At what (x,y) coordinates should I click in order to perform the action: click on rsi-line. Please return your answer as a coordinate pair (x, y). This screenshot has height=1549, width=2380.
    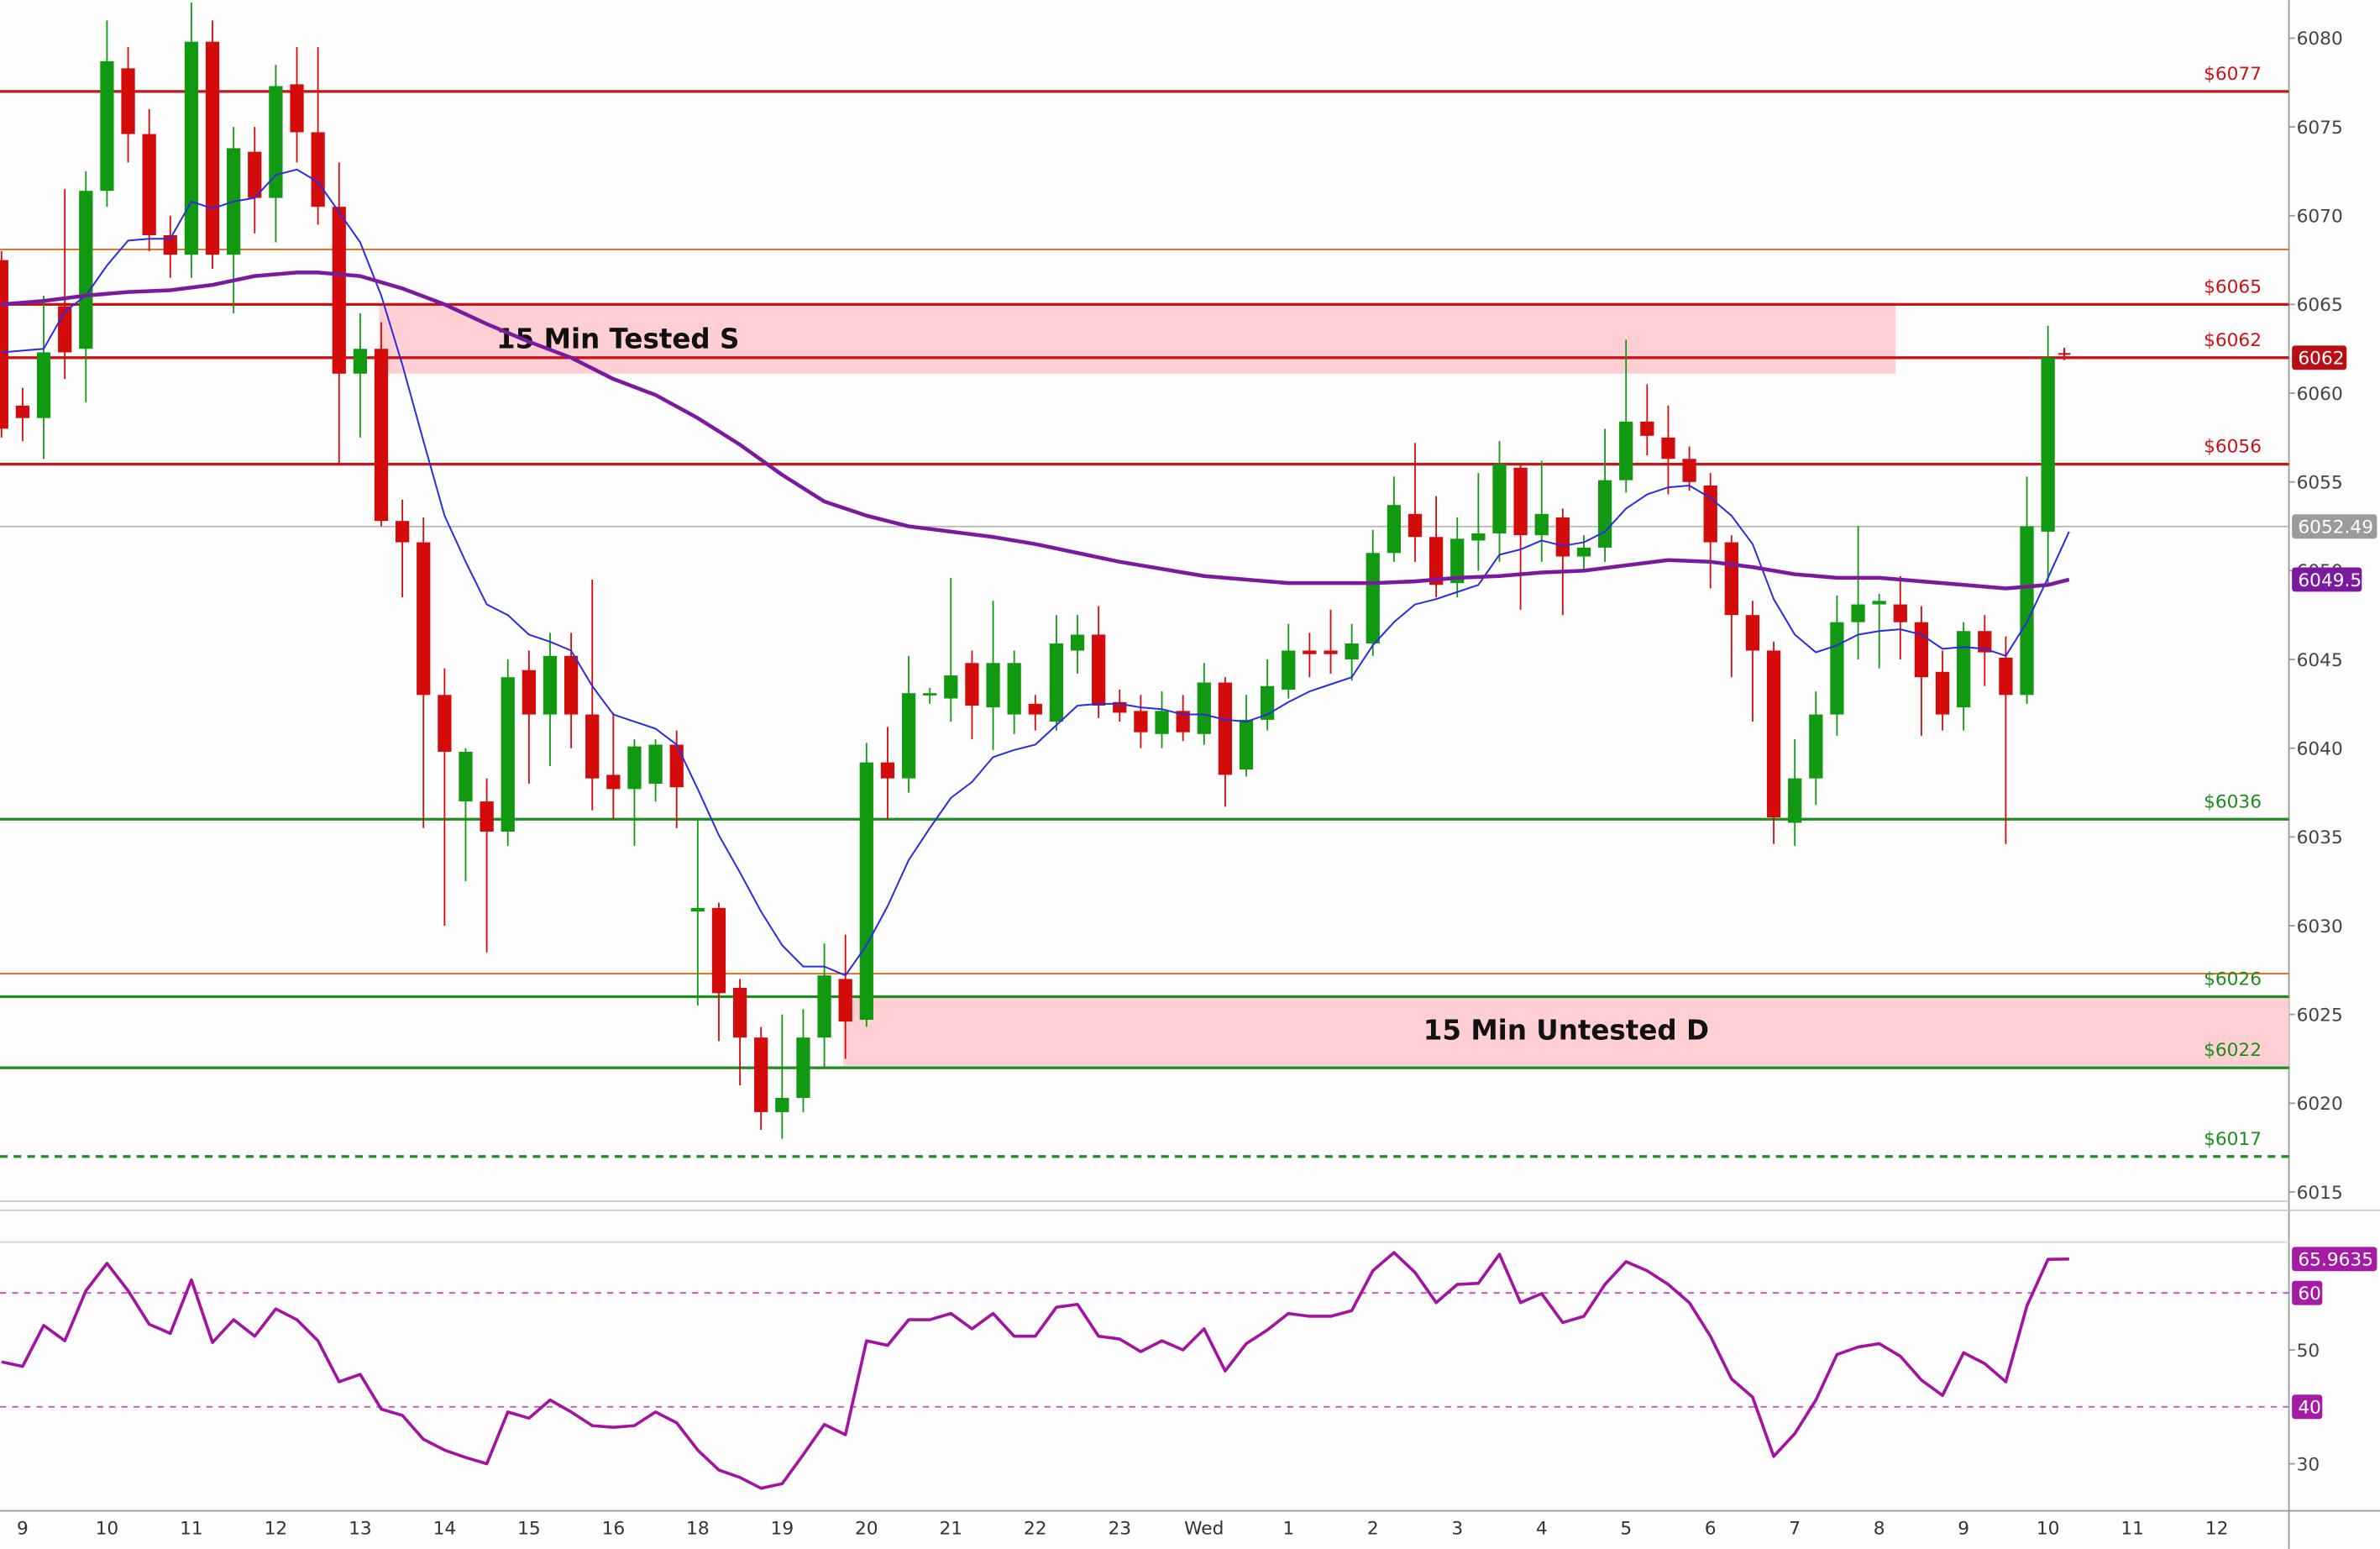
    Looking at the image, I should click on (1035, 1370).